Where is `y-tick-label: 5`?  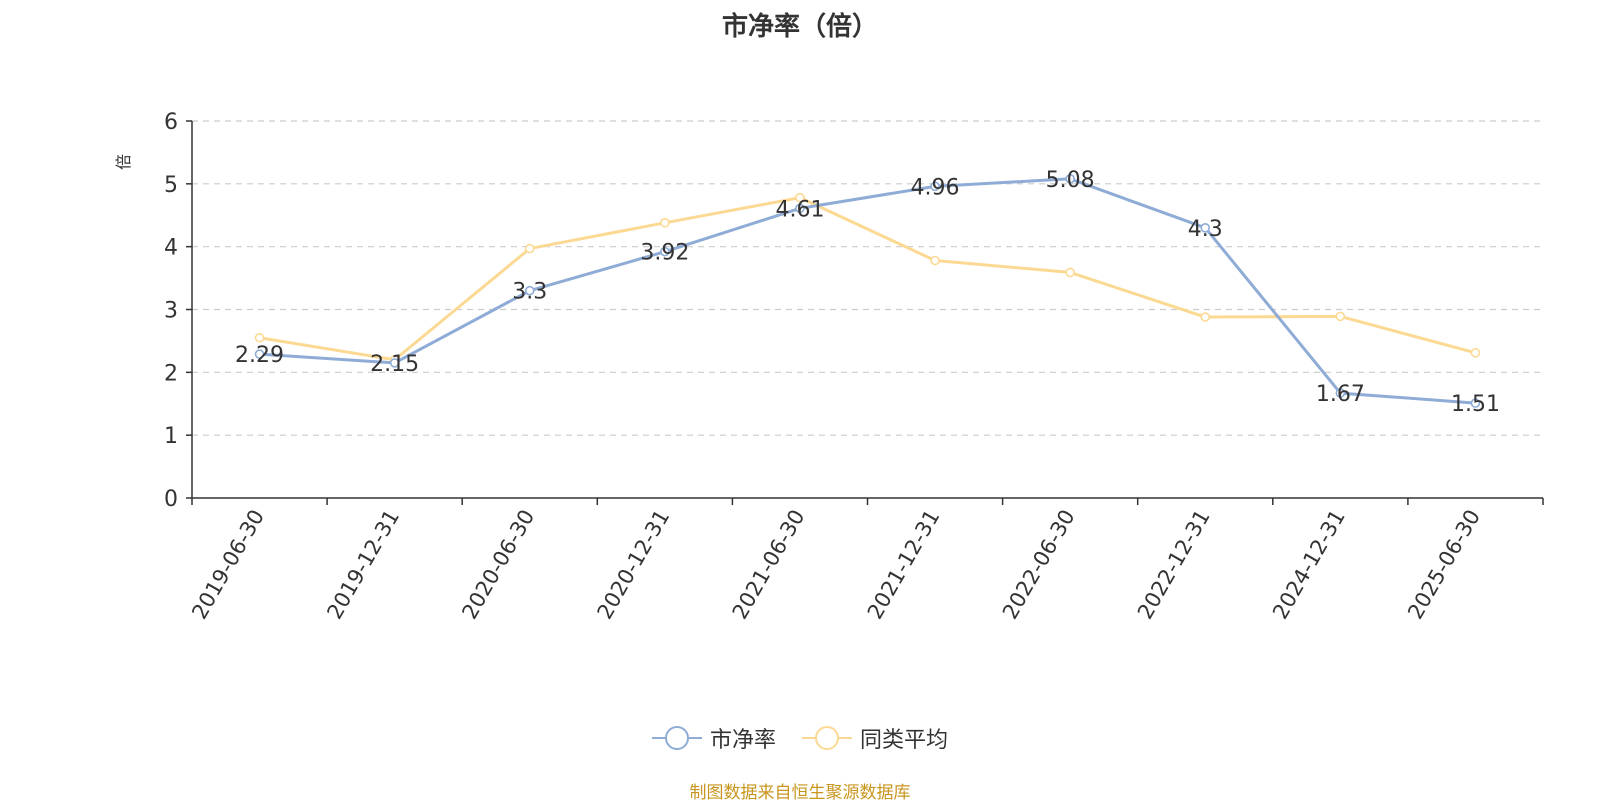 y-tick-label: 5 is located at coordinates (171, 185).